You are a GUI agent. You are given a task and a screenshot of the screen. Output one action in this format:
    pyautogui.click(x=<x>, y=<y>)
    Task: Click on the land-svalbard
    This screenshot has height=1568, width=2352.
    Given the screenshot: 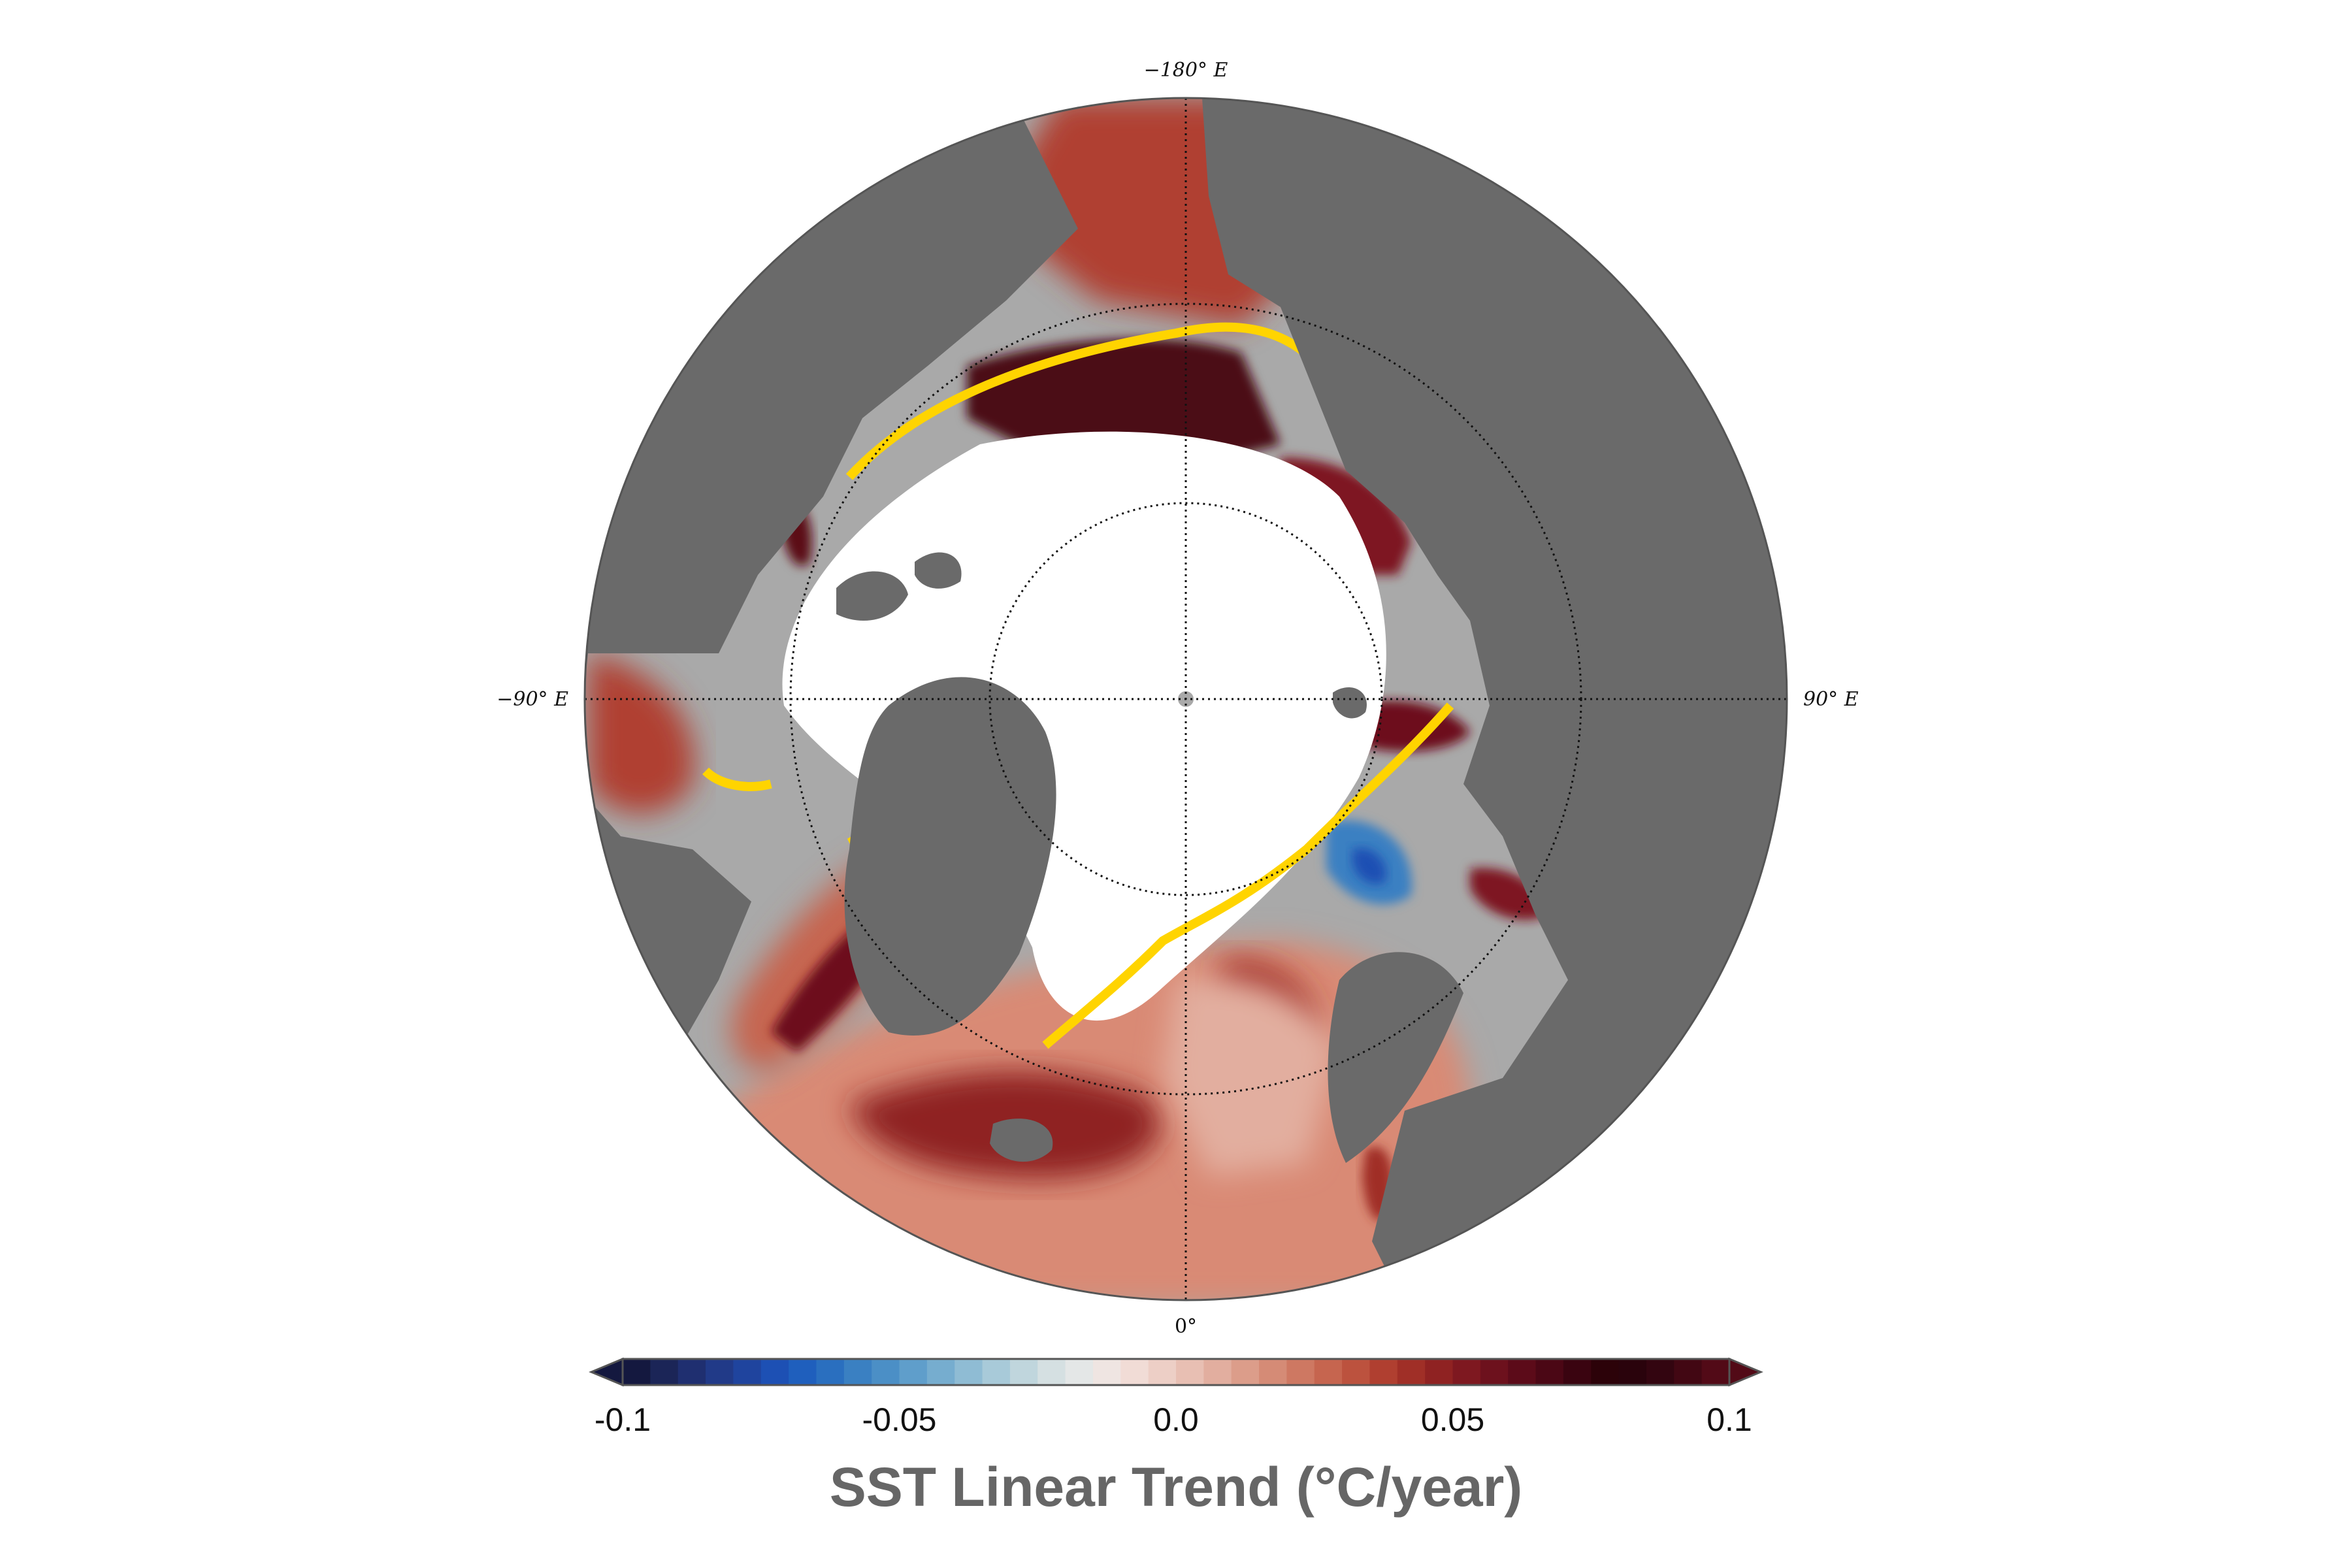 What is the action you would take?
    pyautogui.click(x=1350, y=703)
    